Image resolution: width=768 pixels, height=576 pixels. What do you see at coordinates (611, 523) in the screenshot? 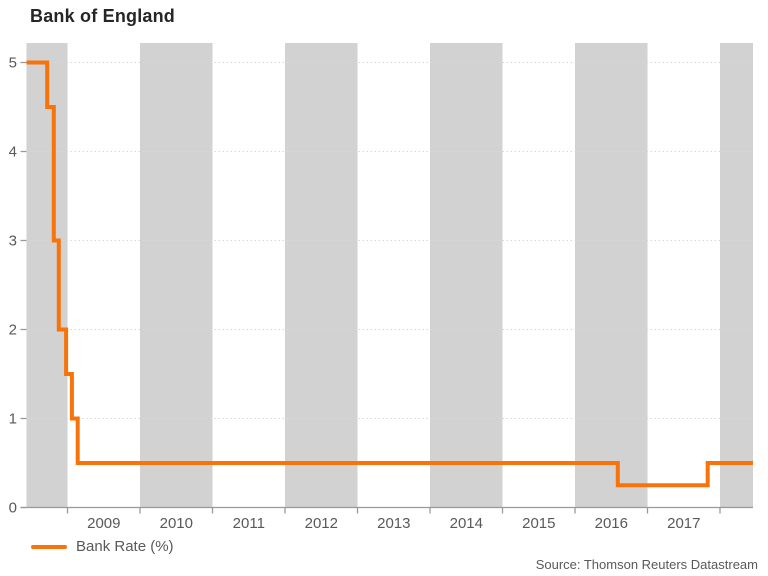
I see `x-tick-label: 2016` at bounding box center [611, 523].